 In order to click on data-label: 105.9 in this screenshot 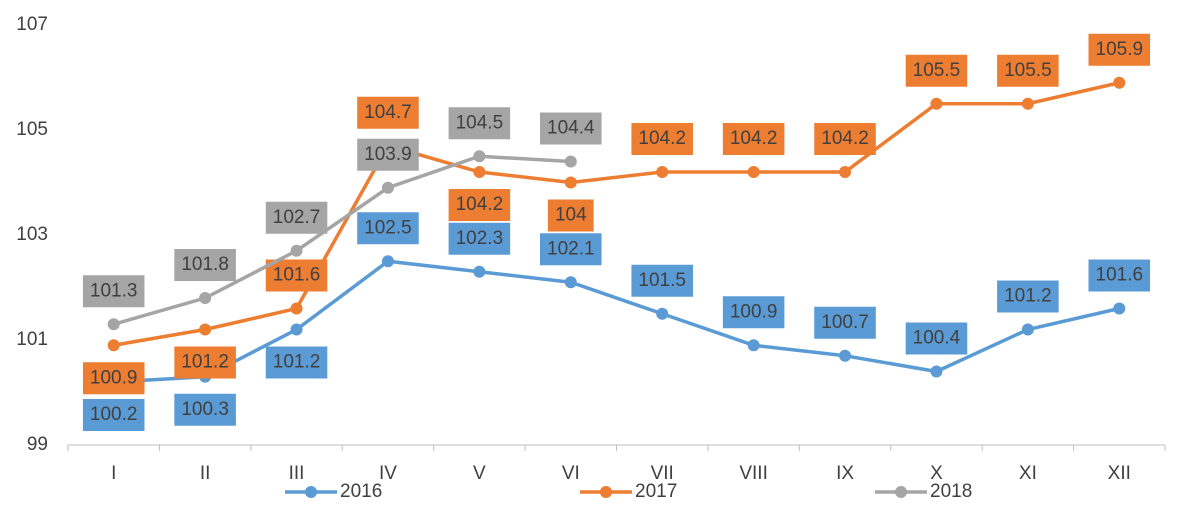, I will do `click(1120, 49)`.